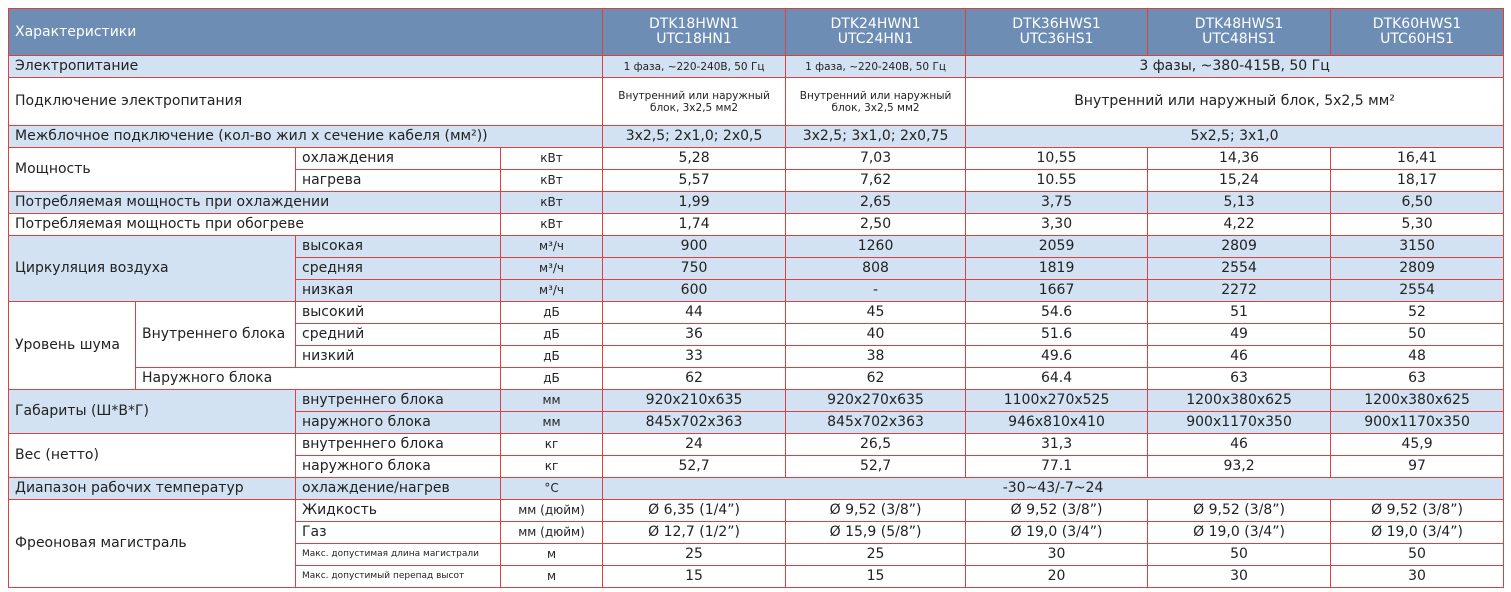 The image size is (1511, 592). I want to click on value-cell: 10.55, so click(1057, 180).